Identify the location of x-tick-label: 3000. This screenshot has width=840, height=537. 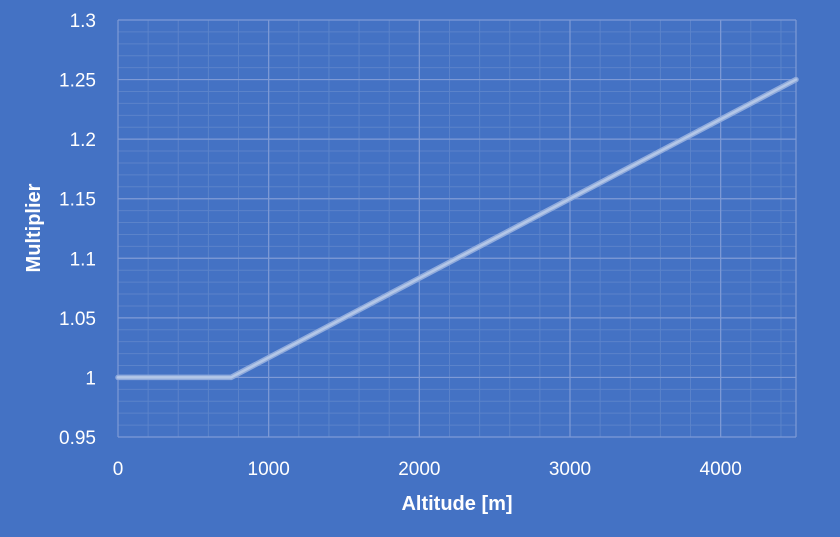
(570, 469).